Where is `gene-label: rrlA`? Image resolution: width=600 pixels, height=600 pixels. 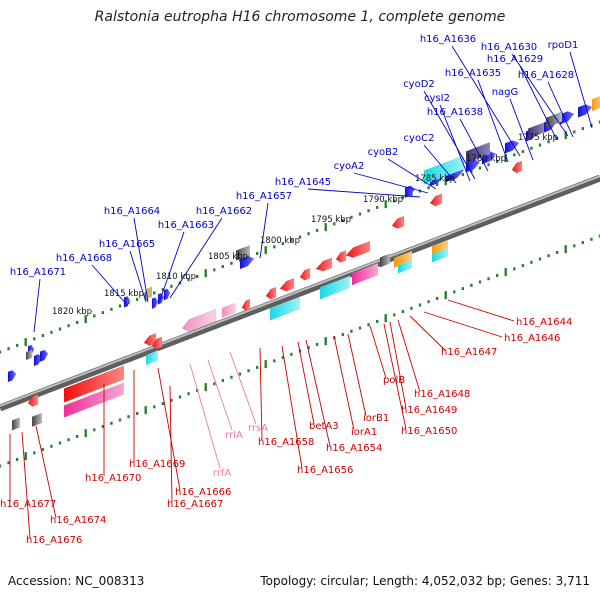
gene-label: rrlA is located at coordinates (234, 435).